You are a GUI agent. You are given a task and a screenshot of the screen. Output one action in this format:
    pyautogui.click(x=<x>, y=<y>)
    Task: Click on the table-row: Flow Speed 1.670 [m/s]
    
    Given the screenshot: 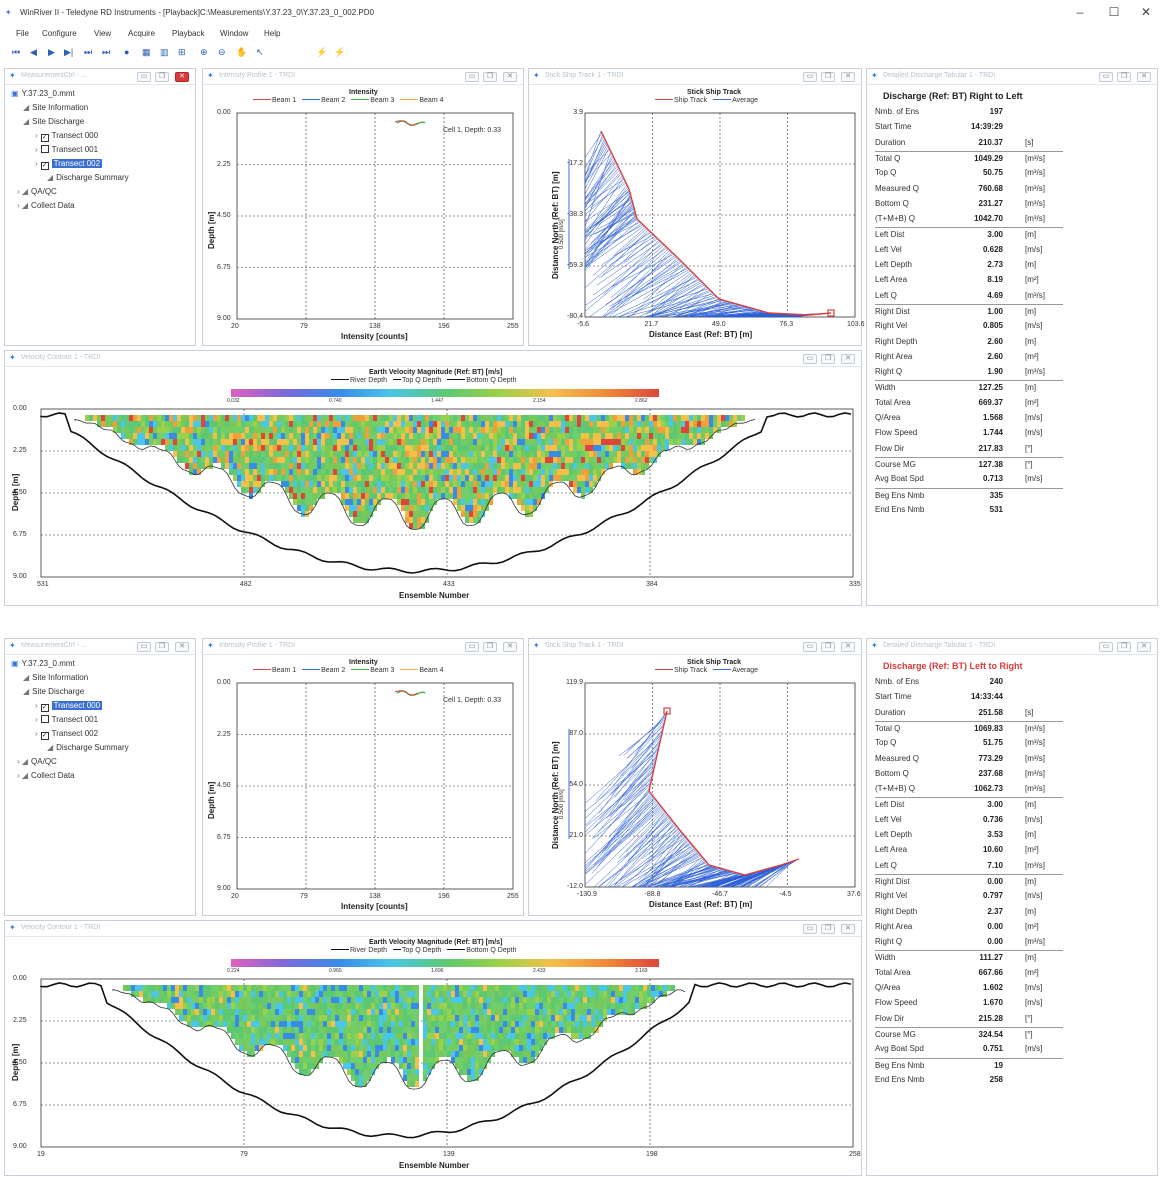 What is the action you would take?
    pyautogui.click(x=969, y=1003)
    